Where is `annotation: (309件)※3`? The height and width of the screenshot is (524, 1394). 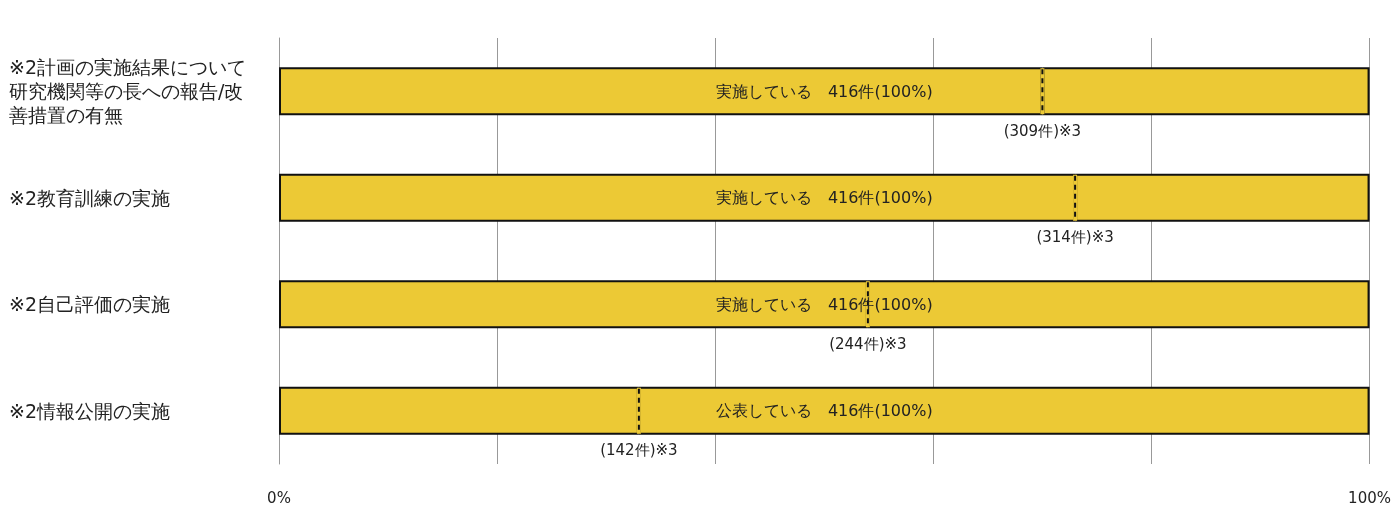 annotation: (309件)※3 is located at coordinates (1042, 130).